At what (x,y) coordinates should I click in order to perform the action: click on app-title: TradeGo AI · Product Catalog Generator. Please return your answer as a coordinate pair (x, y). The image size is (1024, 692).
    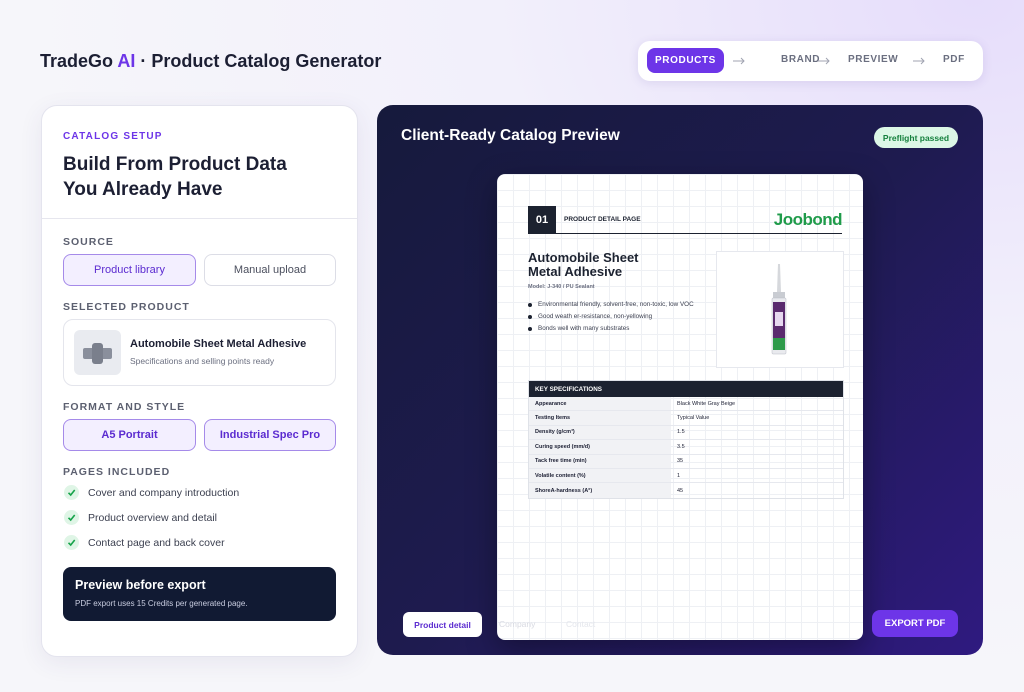
    Looking at the image, I should click on (210, 61).